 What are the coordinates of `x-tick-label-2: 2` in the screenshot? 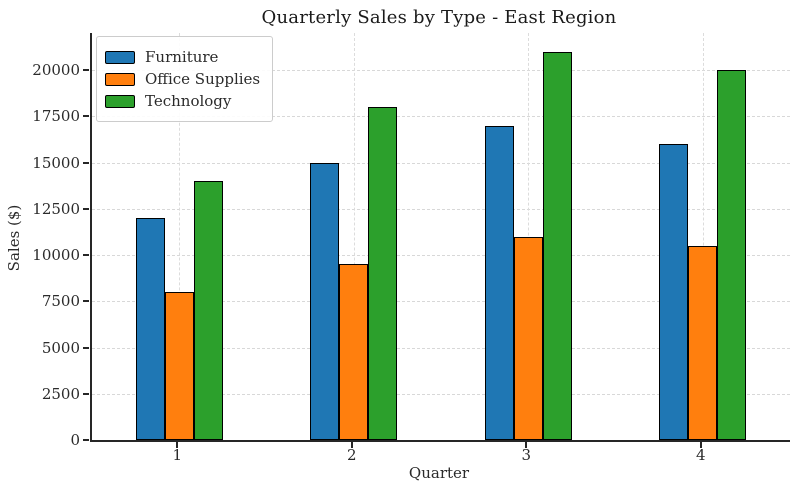 It's located at (351, 455).